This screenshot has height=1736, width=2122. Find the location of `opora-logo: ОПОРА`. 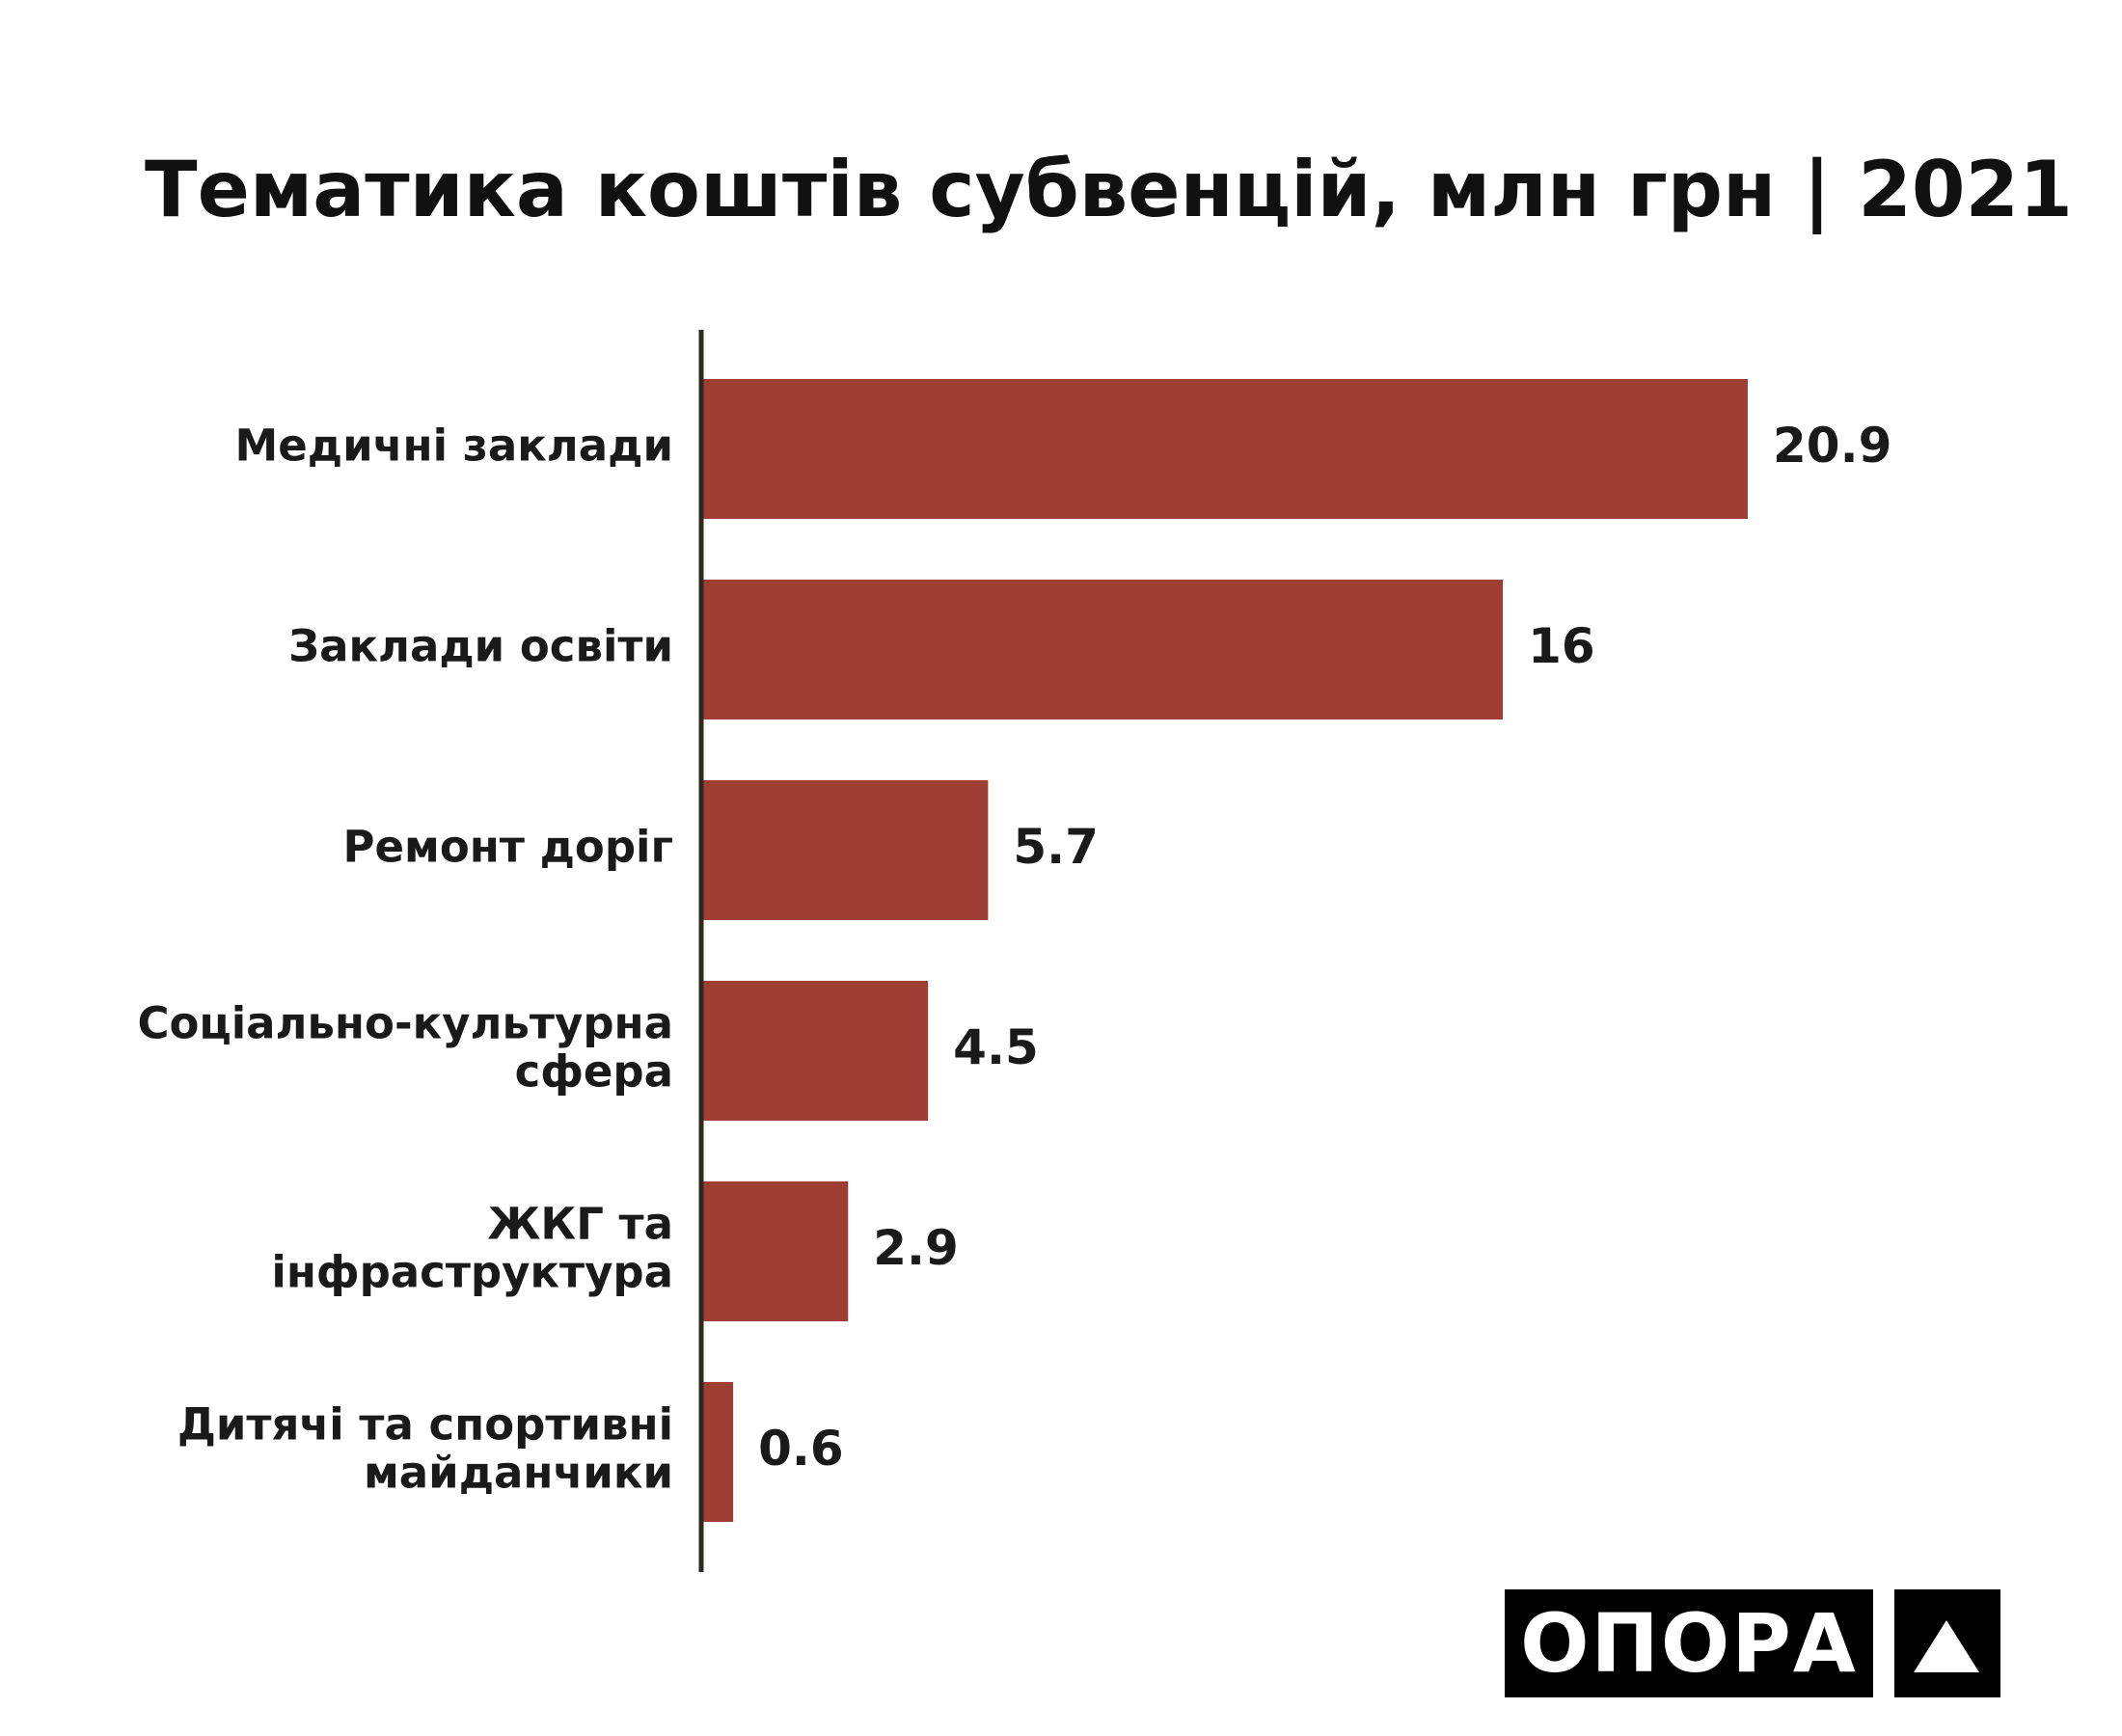

opora-logo: ОПОРА is located at coordinates (1753, 1643).